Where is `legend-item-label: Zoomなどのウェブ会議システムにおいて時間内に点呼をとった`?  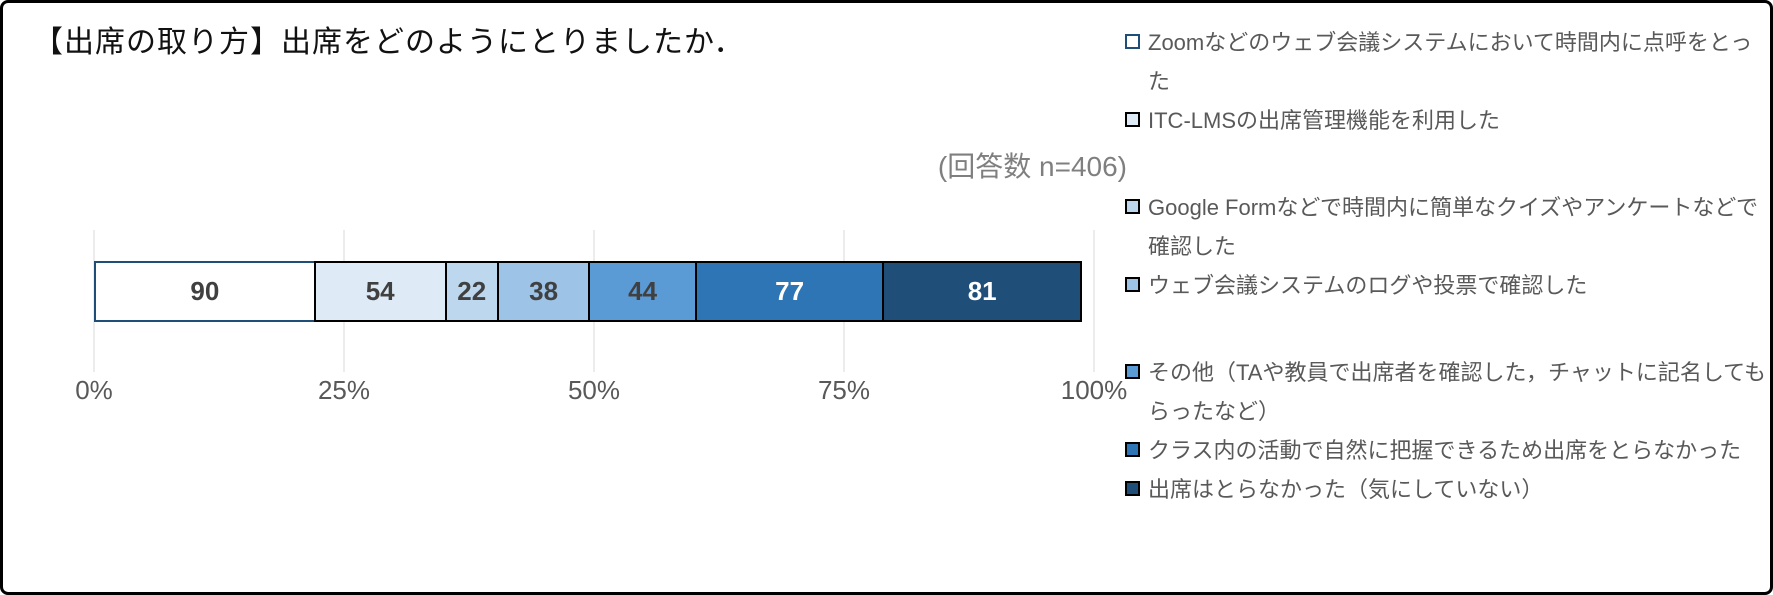 legend-item-label: Zoomなどのウェブ会議システムにおいて時間内に点呼をとった is located at coordinates (1450, 62).